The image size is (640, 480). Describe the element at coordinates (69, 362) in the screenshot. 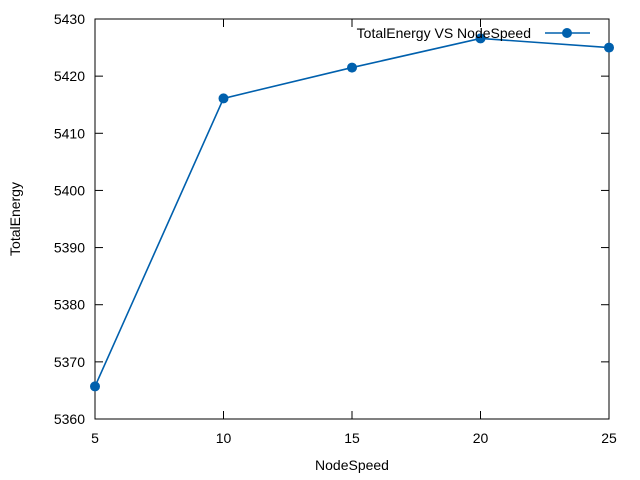

I see `y-tick-label: 5370` at that location.